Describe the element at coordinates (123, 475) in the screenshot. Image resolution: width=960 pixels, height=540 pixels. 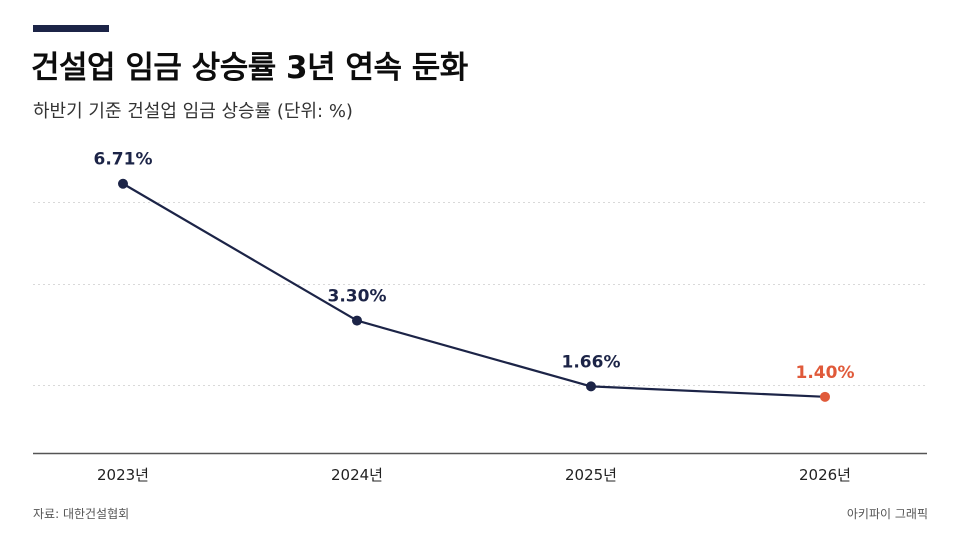
I see `x-tick-label-0: 2023년` at that location.